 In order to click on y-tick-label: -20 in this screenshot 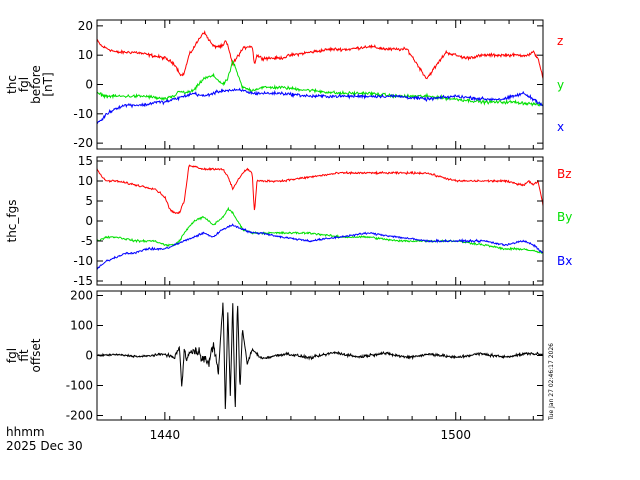, I will do `click(83, 143)`.